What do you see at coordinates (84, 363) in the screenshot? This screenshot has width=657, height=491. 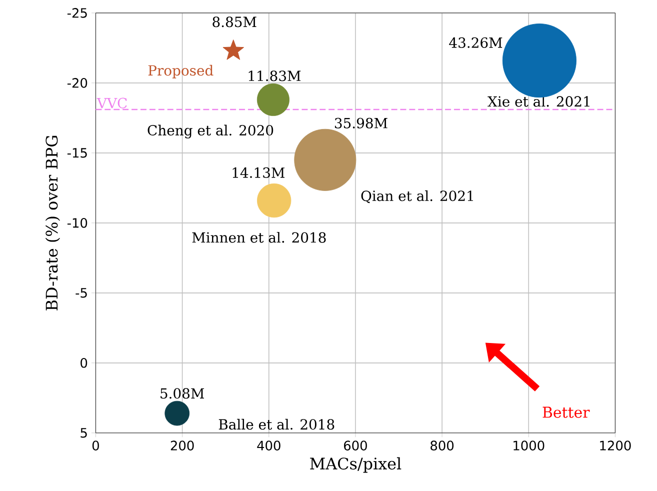 I see `y-tick-label: 0` at bounding box center [84, 363].